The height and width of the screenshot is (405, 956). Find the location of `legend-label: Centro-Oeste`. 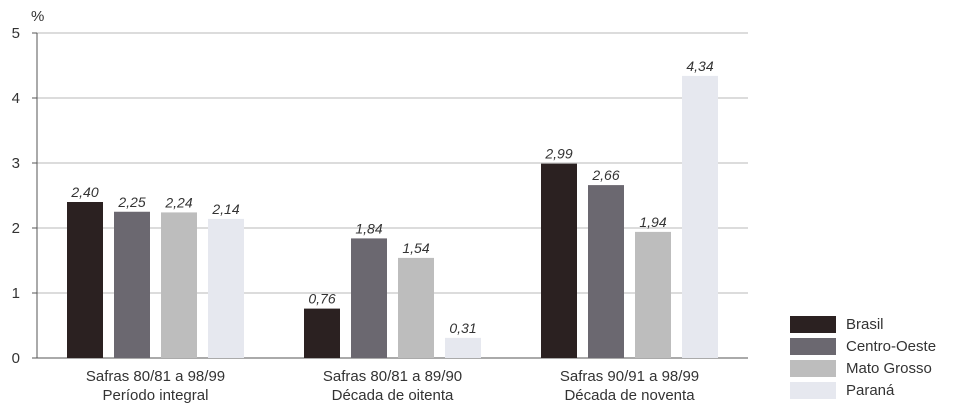

legend-label: Centro-Oeste is located at coordinates (891, 346).